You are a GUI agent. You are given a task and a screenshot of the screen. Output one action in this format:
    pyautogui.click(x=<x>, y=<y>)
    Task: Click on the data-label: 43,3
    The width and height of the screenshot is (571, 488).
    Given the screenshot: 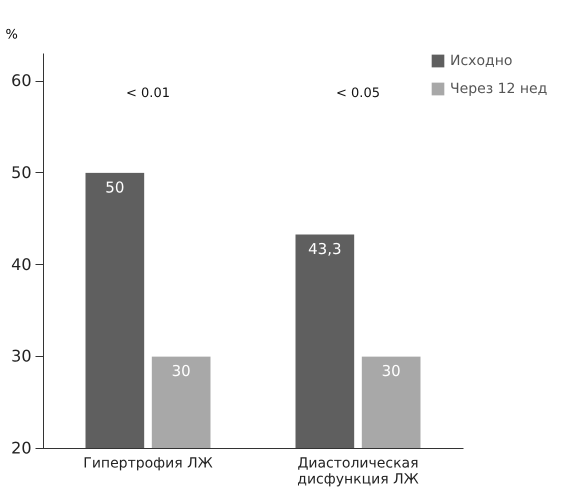 What is the action you would take?
    pyautogui.click(x=325, y=249)
    